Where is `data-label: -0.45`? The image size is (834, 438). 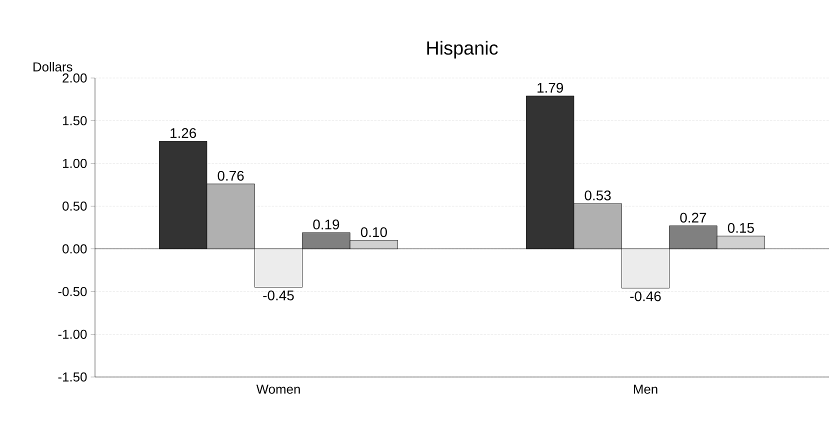 data-label: -0.45 is located at coordinates (278, 295).